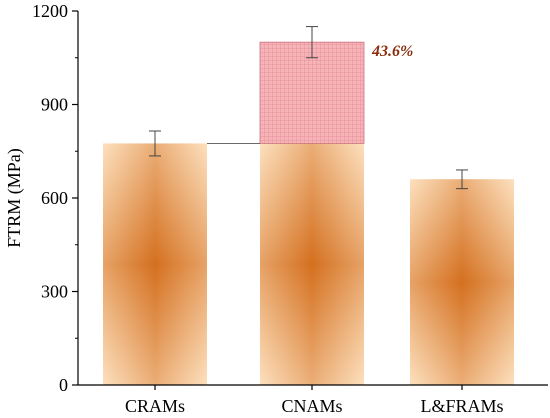 Image resolution: width=550 pixels, height=418 pixels. What do you see at coordinates (155, 406) in the screenshot?
I see `x-tick-label: CRAMs` at bounding box center [155, 406].